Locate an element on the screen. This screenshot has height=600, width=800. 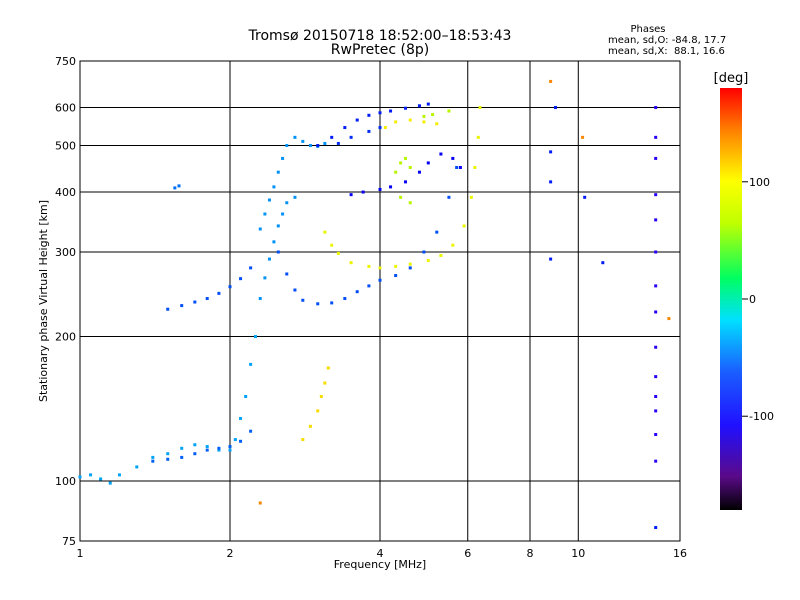
y-tick-label-0: 75 is located at coordinates (69, 541).